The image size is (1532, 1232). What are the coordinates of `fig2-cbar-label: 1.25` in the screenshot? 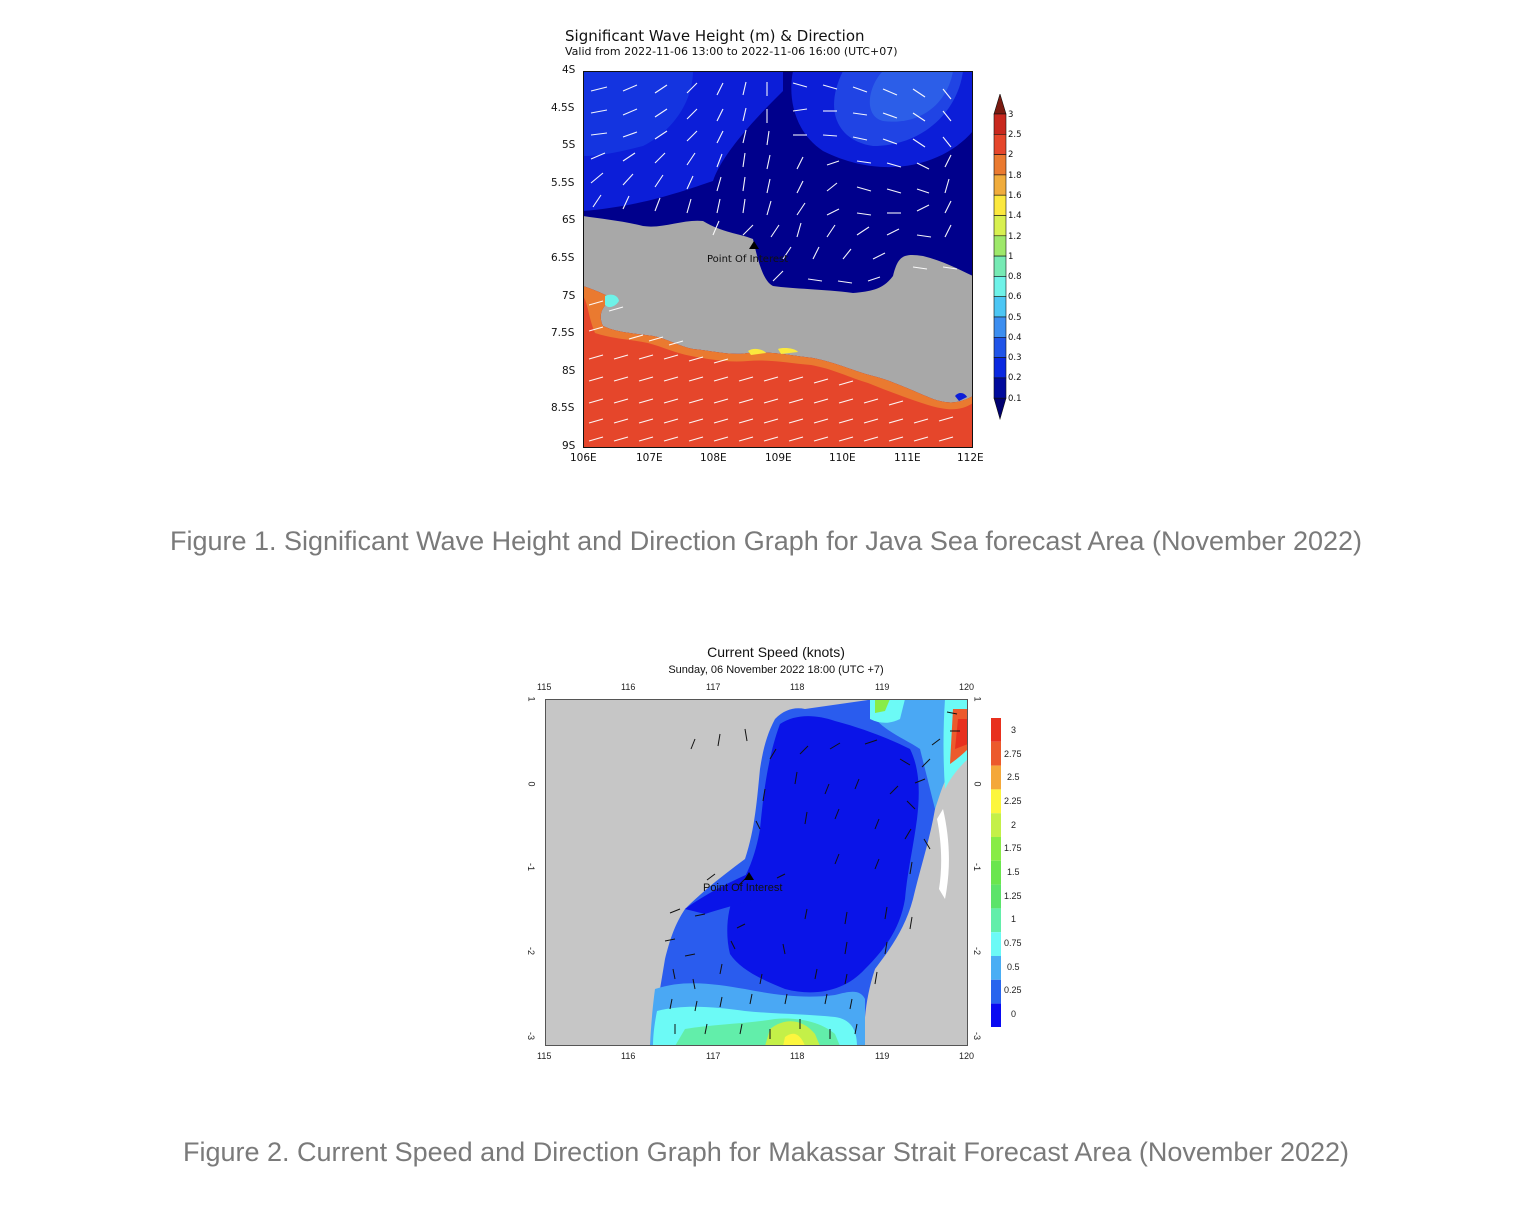 It's located at (1013, 896).